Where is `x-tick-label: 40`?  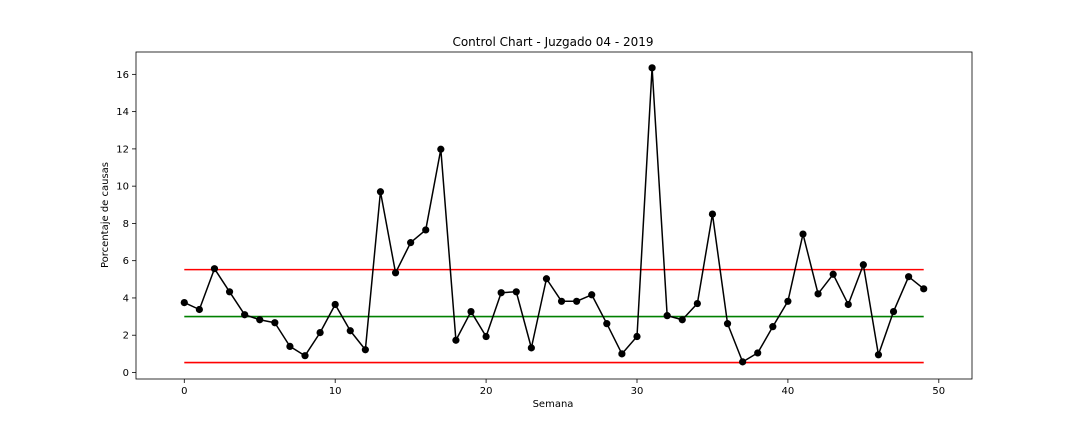
x-tick-label: 40 is located at coordinates (788, 391).